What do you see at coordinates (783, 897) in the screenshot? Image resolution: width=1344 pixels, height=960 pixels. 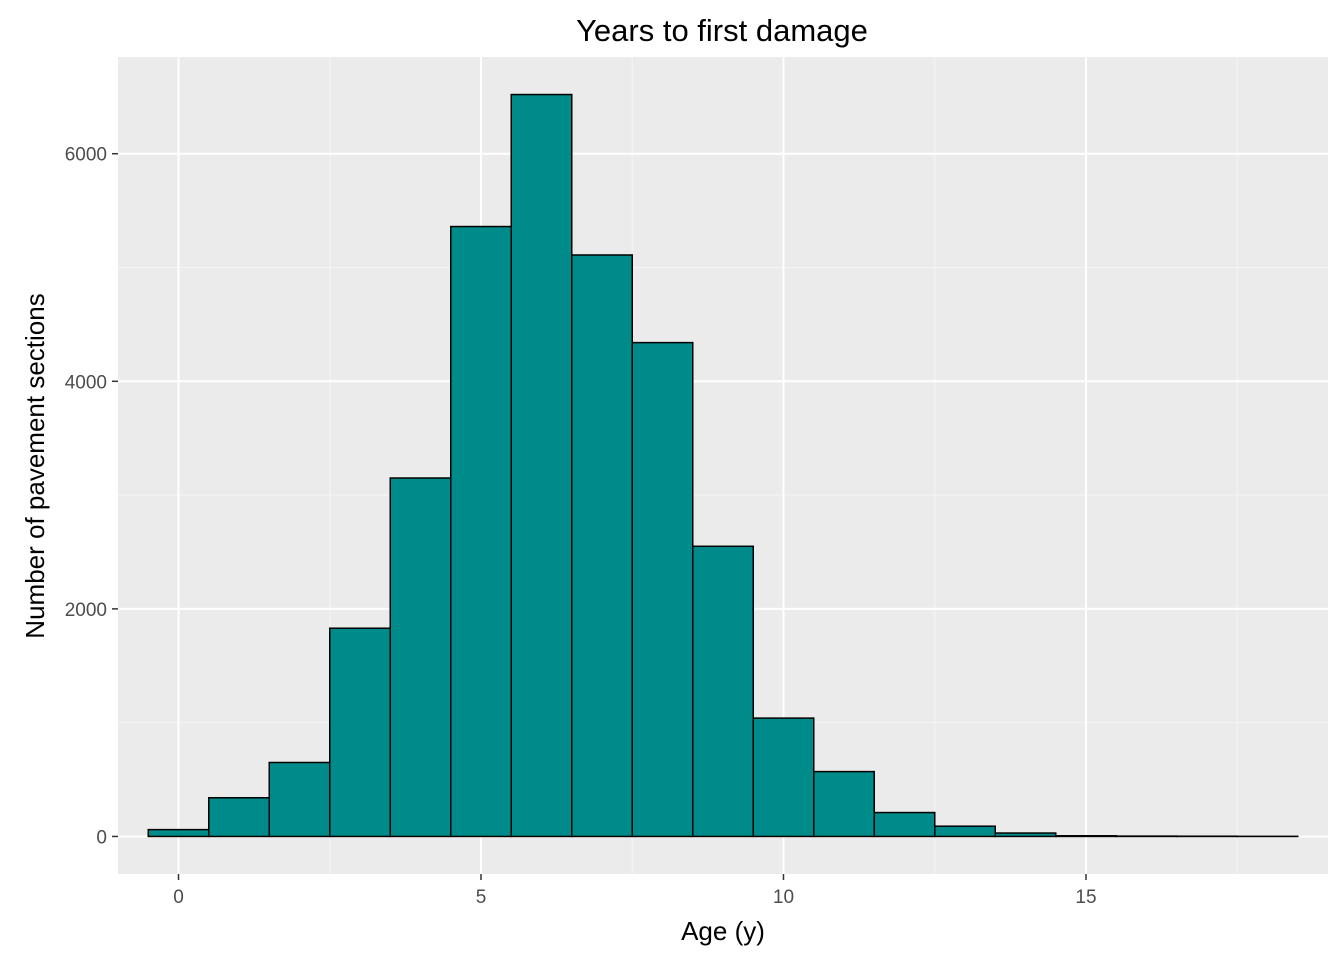 I see `x-tick-label: 10` at bounding box center [783, 897].